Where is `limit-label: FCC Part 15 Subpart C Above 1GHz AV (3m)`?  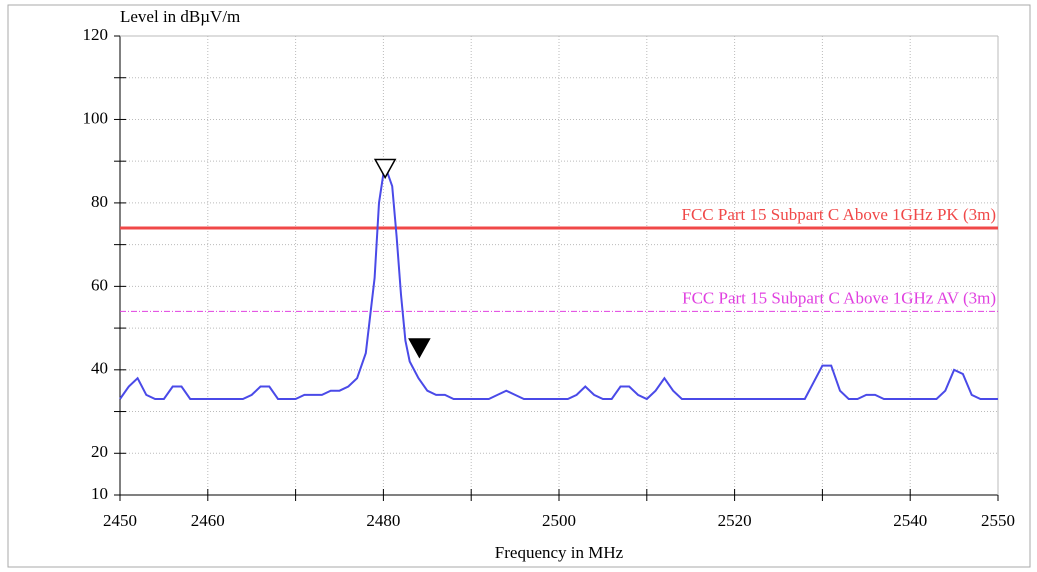 limit-label: FCC Part 15 Subpart C Above 1GHz AV (3m) is located at coordinates (839, 297).